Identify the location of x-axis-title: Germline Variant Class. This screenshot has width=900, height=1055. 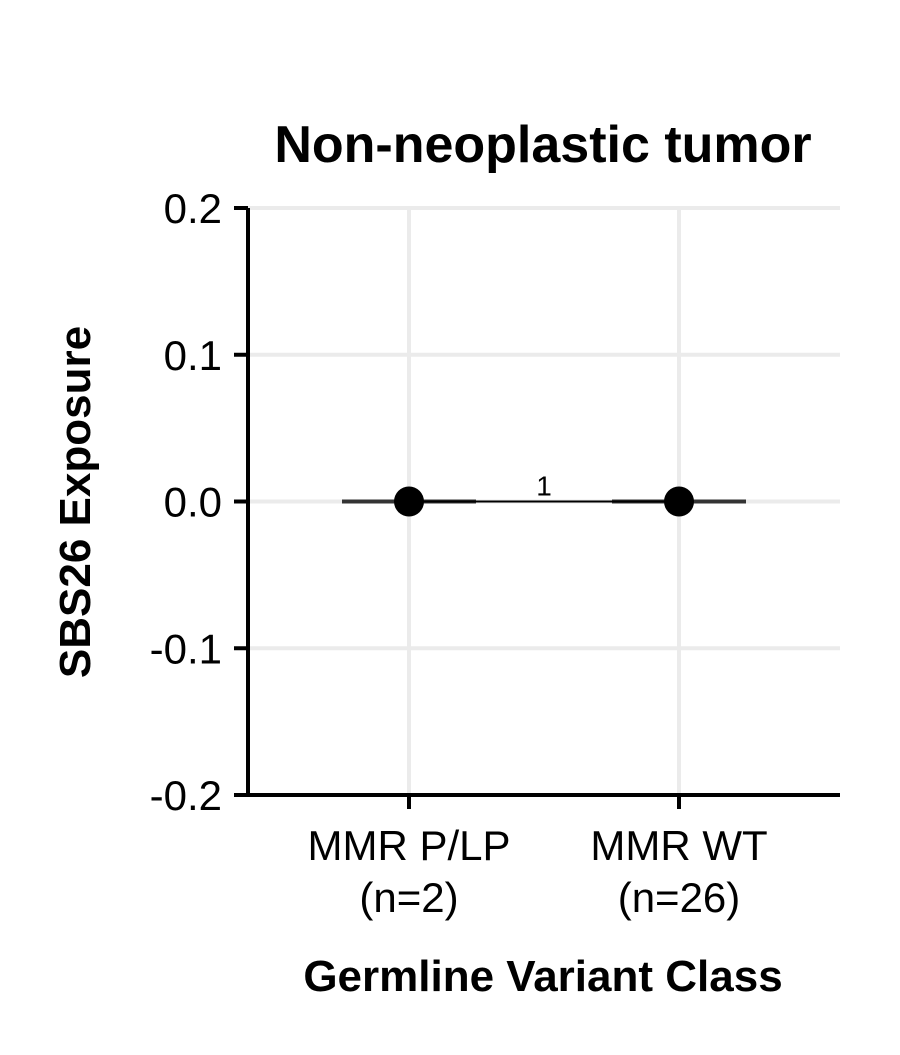
(542, 976).